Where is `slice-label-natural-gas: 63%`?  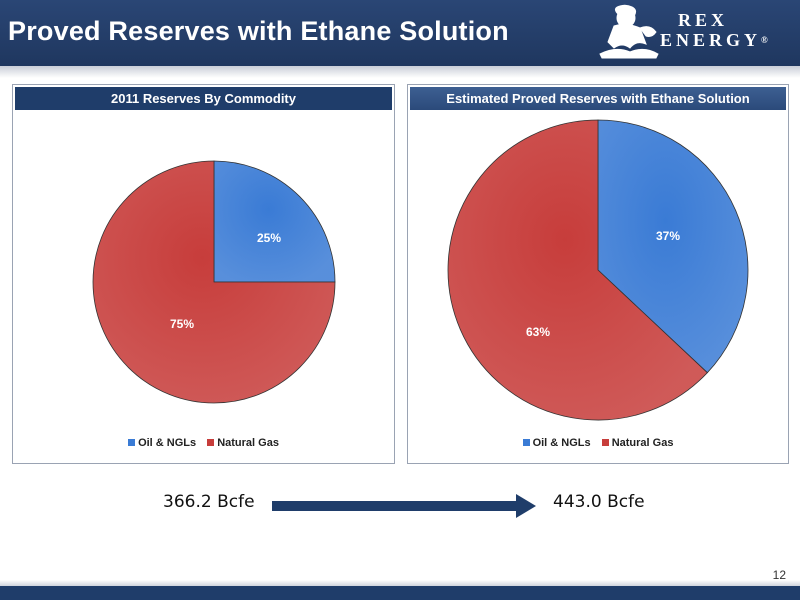
slice-label-natural-gas: 63% is located at coordinates (538, 332).